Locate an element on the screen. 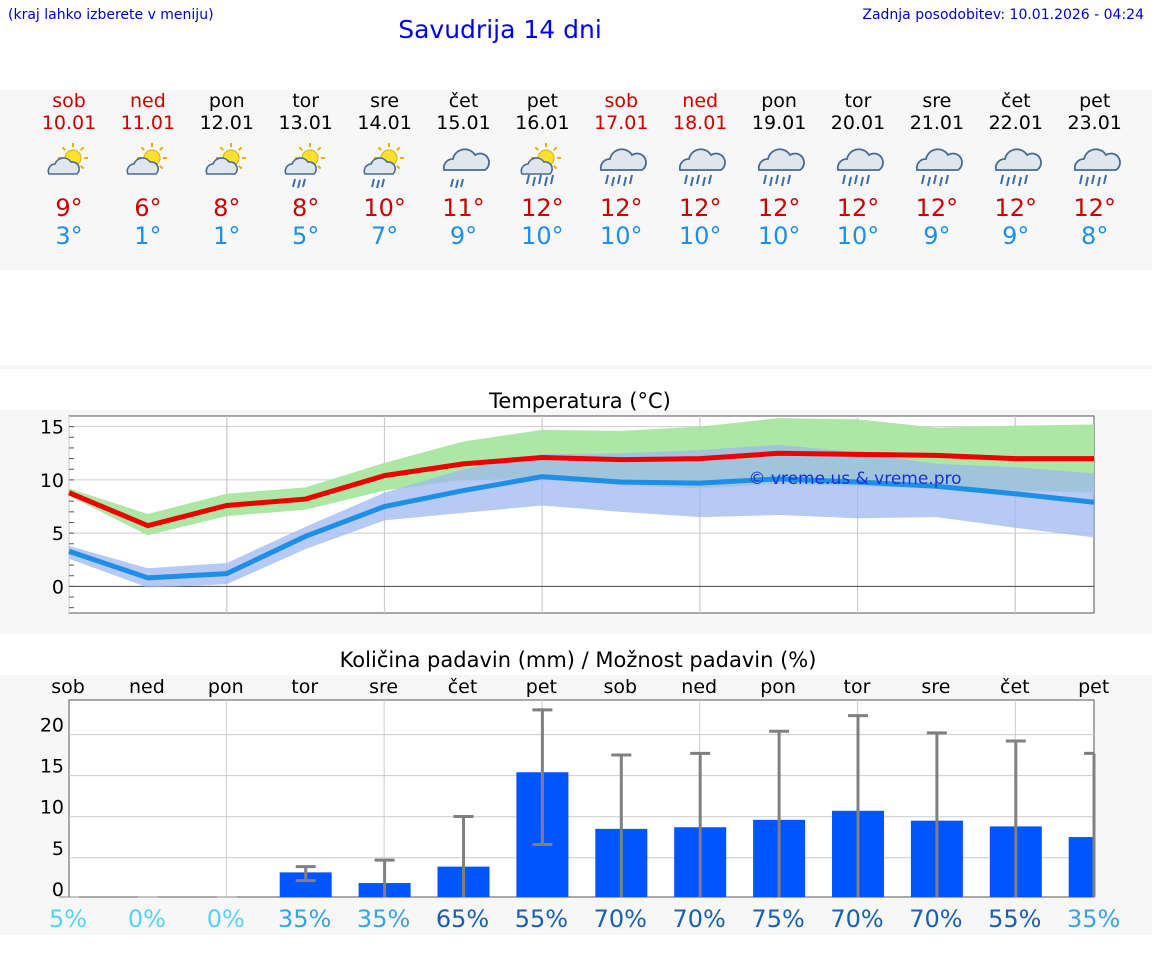  day-column: čet 15.01 11° 9° is located at coordinates (464, 170).